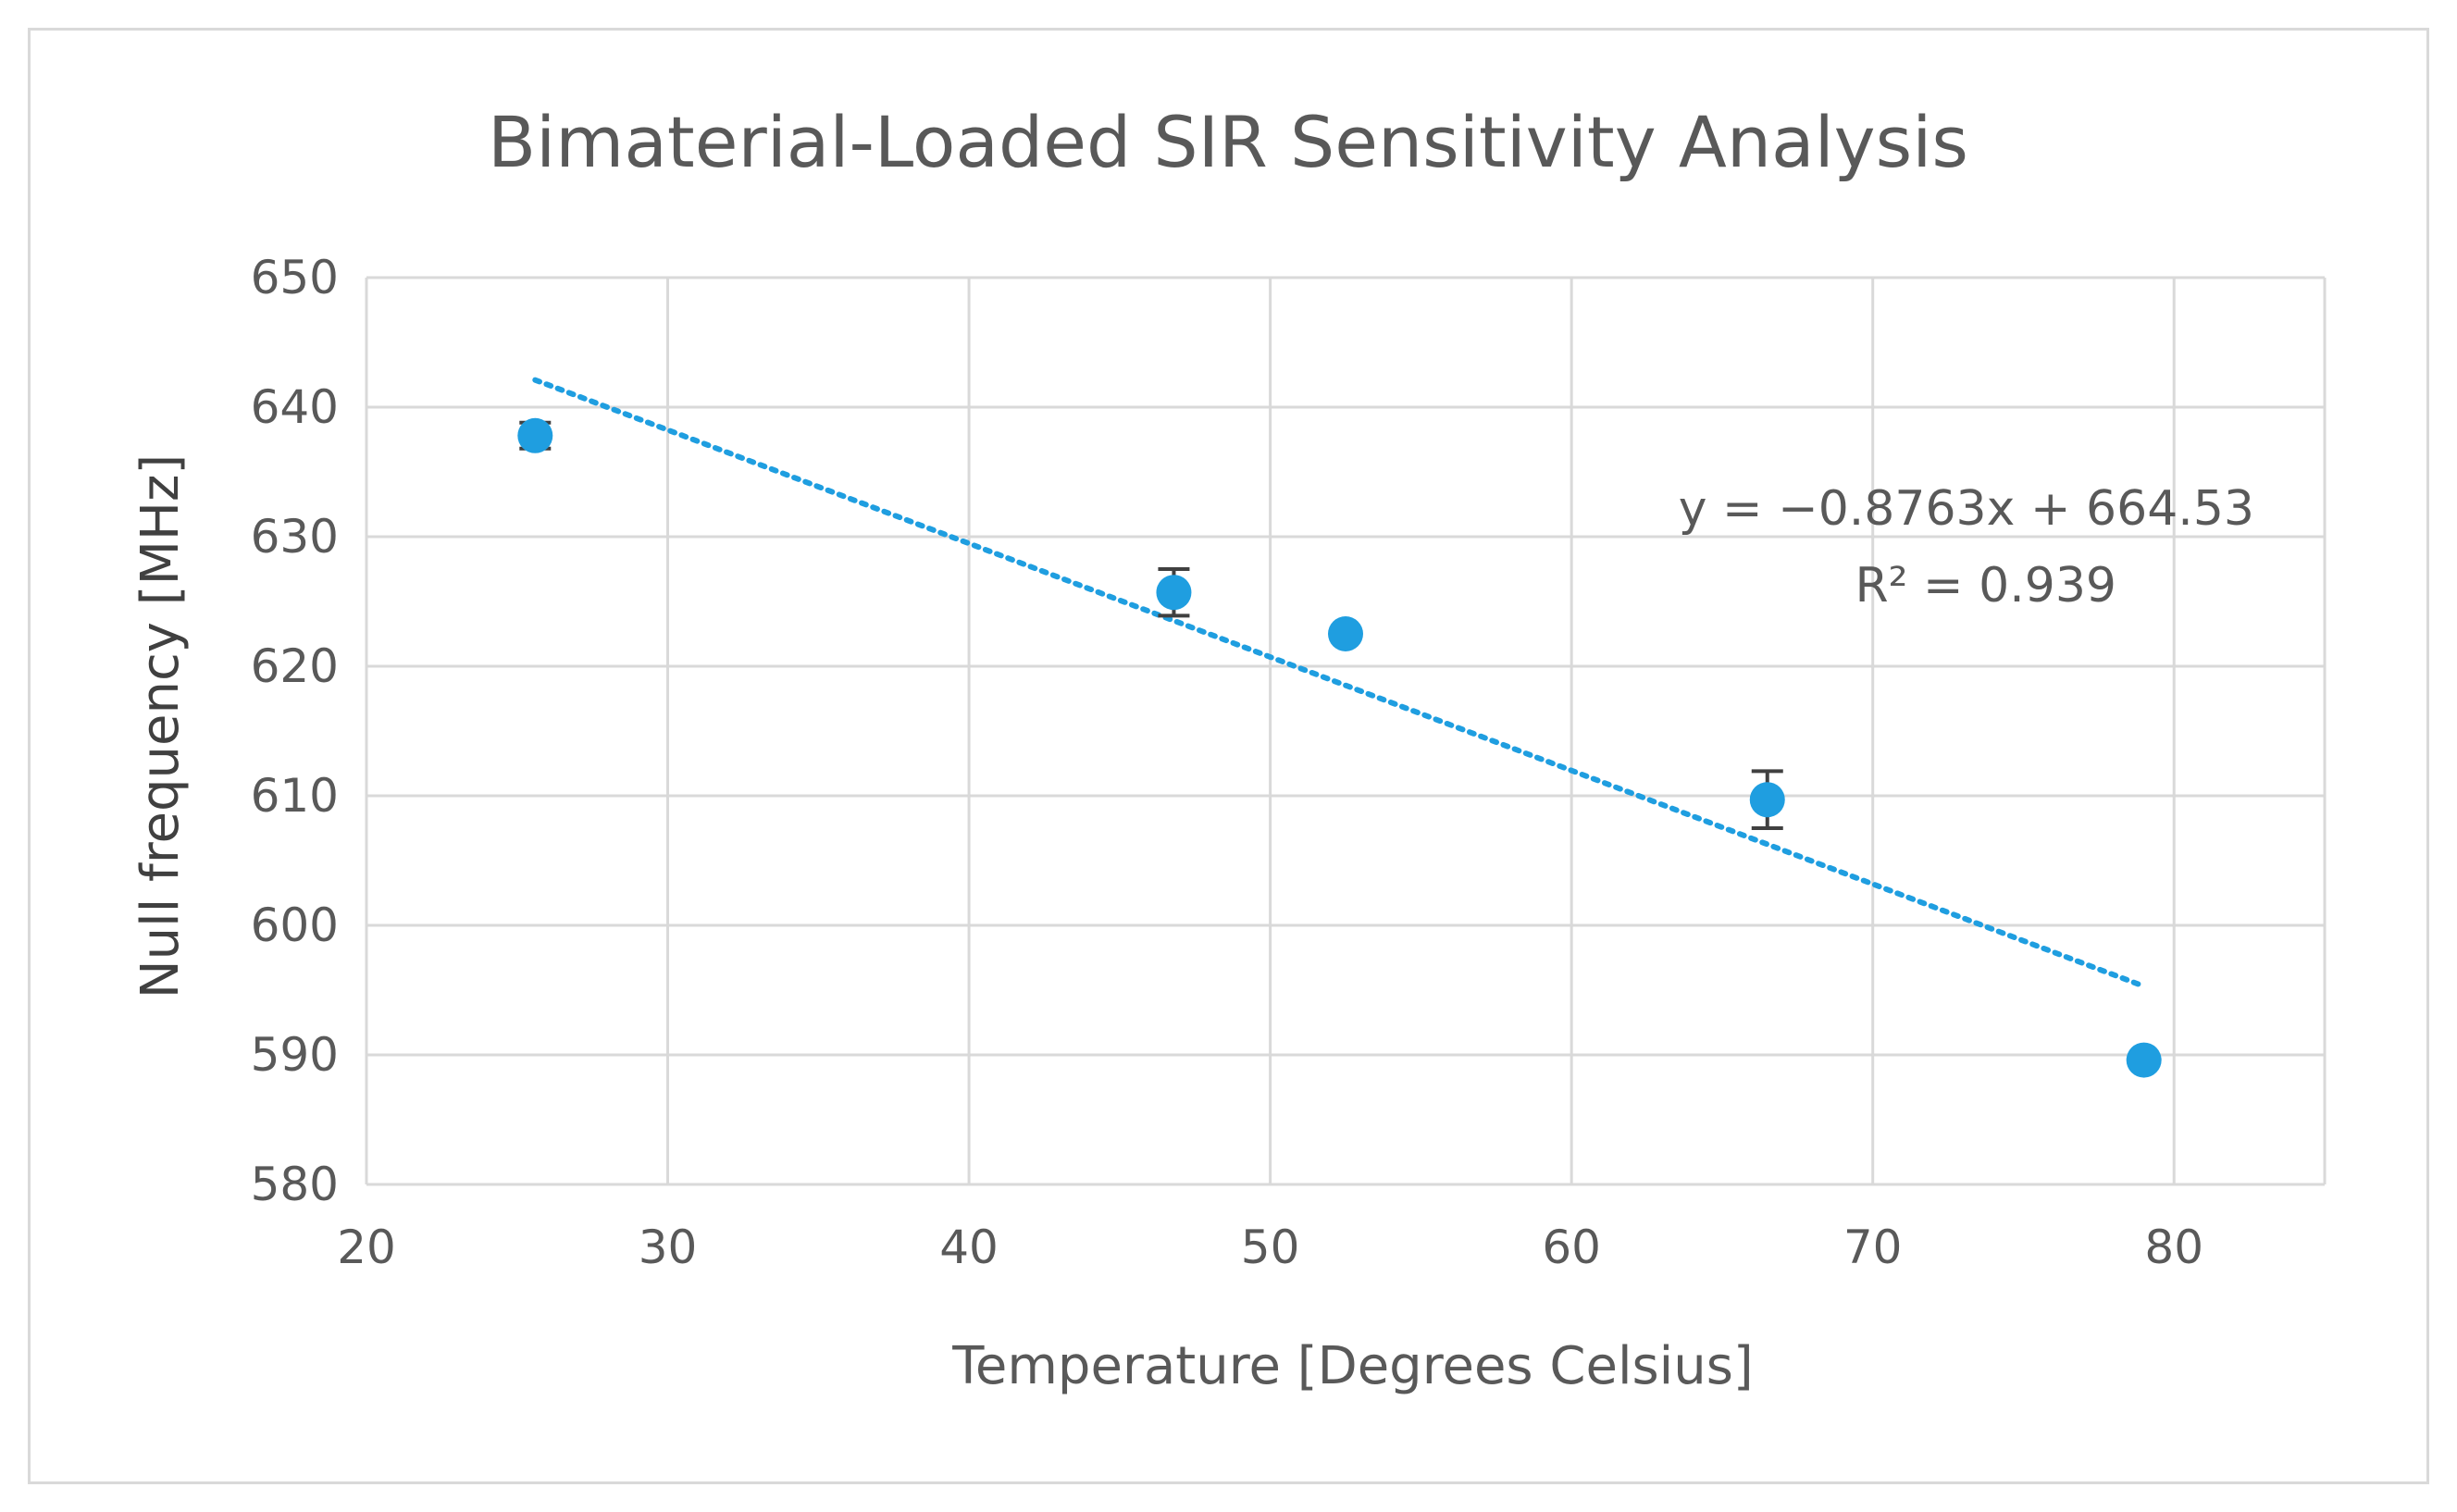 This screenshot has width=2457, height=1512. What do you see at coordinates (295, 796) in the screenshot?
I see `y-tick-label: 610` at bounding box center [295, 796].